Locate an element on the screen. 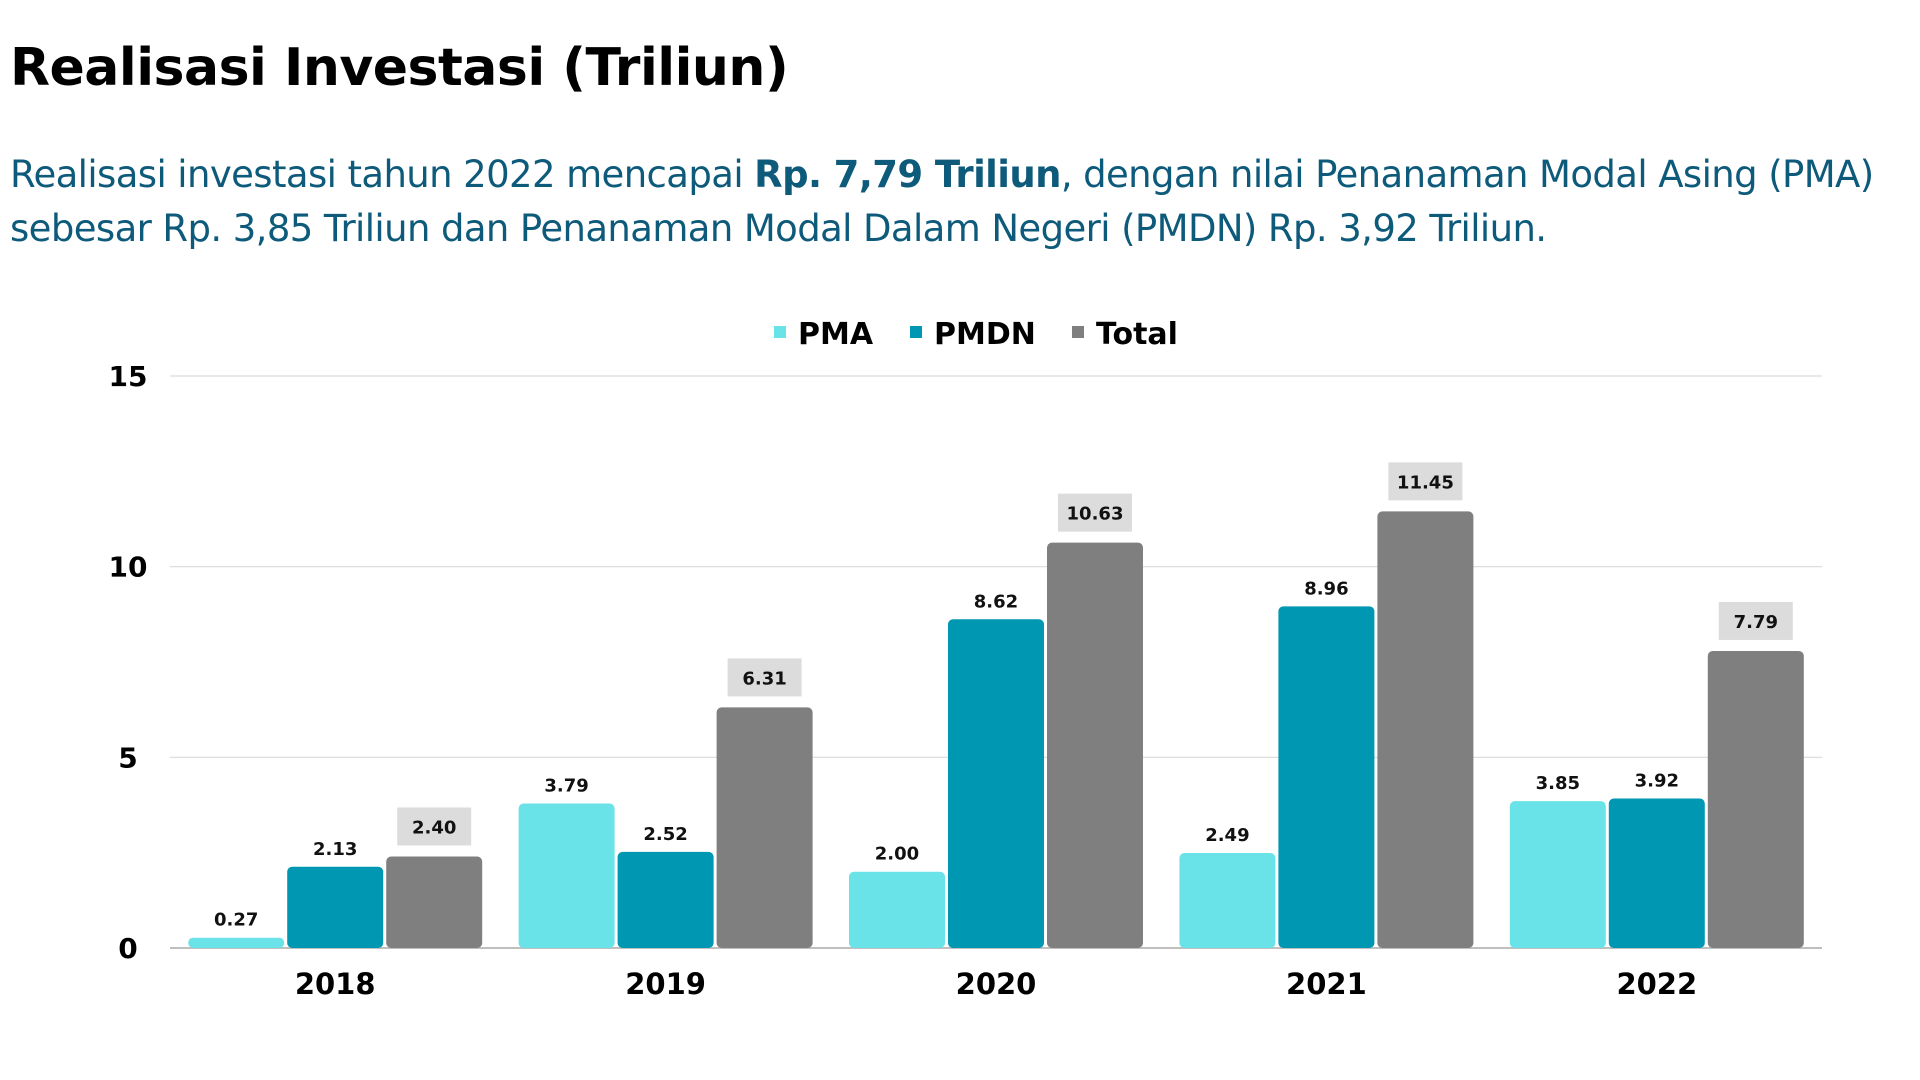 The width and height of the screenshot is (1920, 1080). data-label-total: 11.45 is located at coordinates (1425, 482).